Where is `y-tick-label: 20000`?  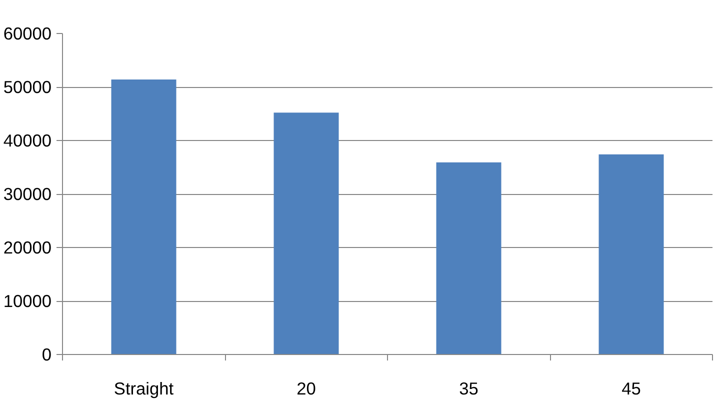 y-tick-label: 20000 is located at coordinates (27, 248).